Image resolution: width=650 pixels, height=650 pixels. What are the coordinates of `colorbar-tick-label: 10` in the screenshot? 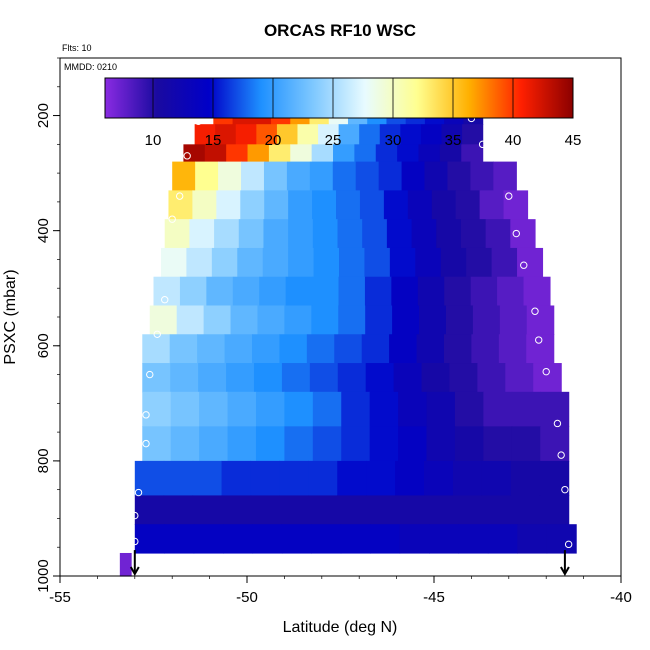 It's located at (153, 140).